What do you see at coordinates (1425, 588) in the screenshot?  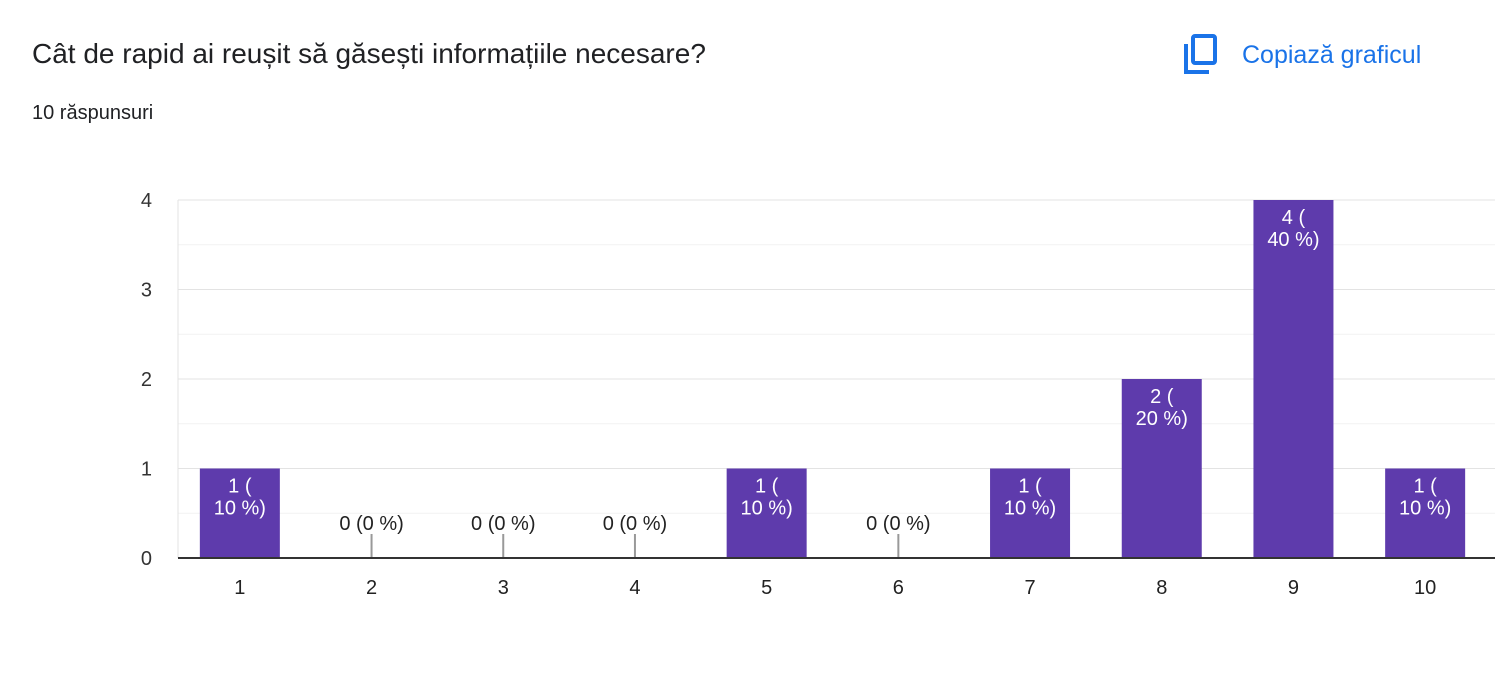 I see `x-tick-label: 10` at bounding box center [1425, 588].